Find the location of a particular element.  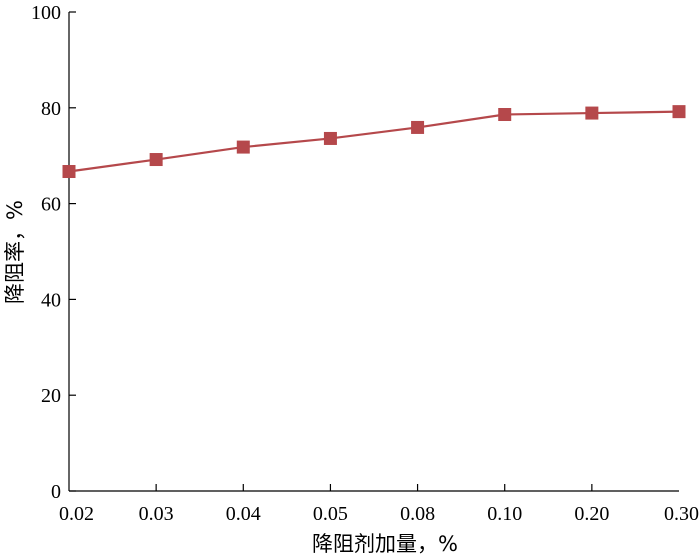

y-tick-label: 100 is located at coordinates (46, 13).